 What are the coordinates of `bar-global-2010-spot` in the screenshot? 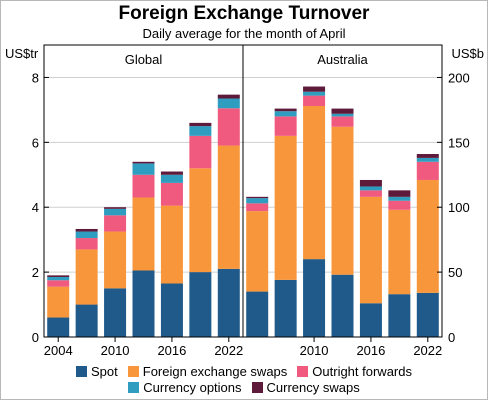 It's located at (115, 312).